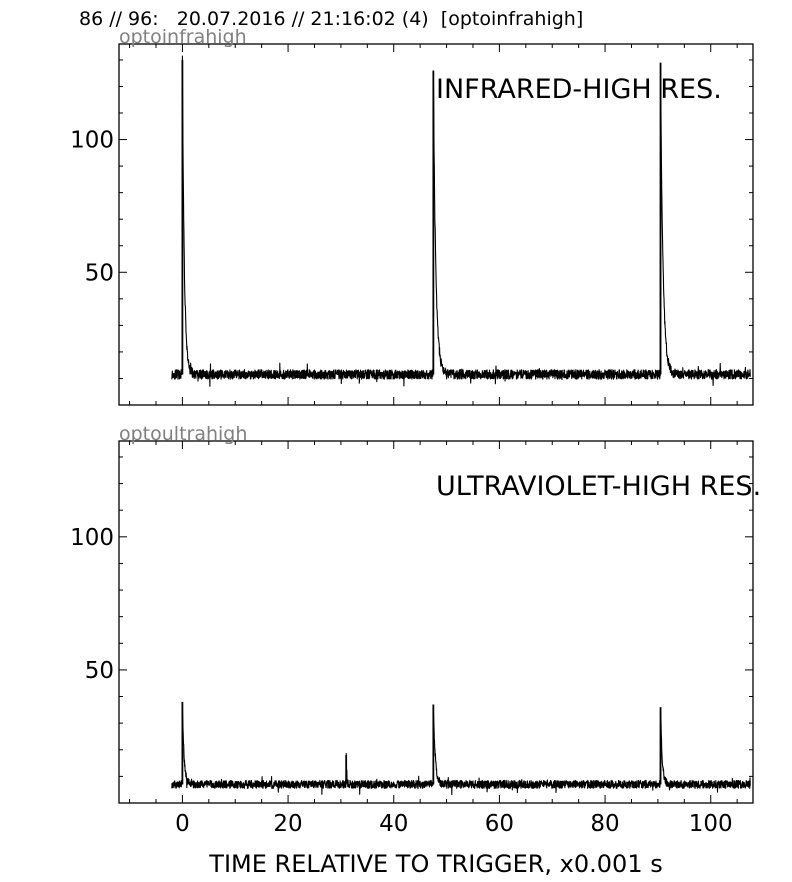 The height and width of the screenshot is (882, 792). Describe the element at coordinates (182, 824) in the screenshot. I see `x-tick-label: 0` at that location.